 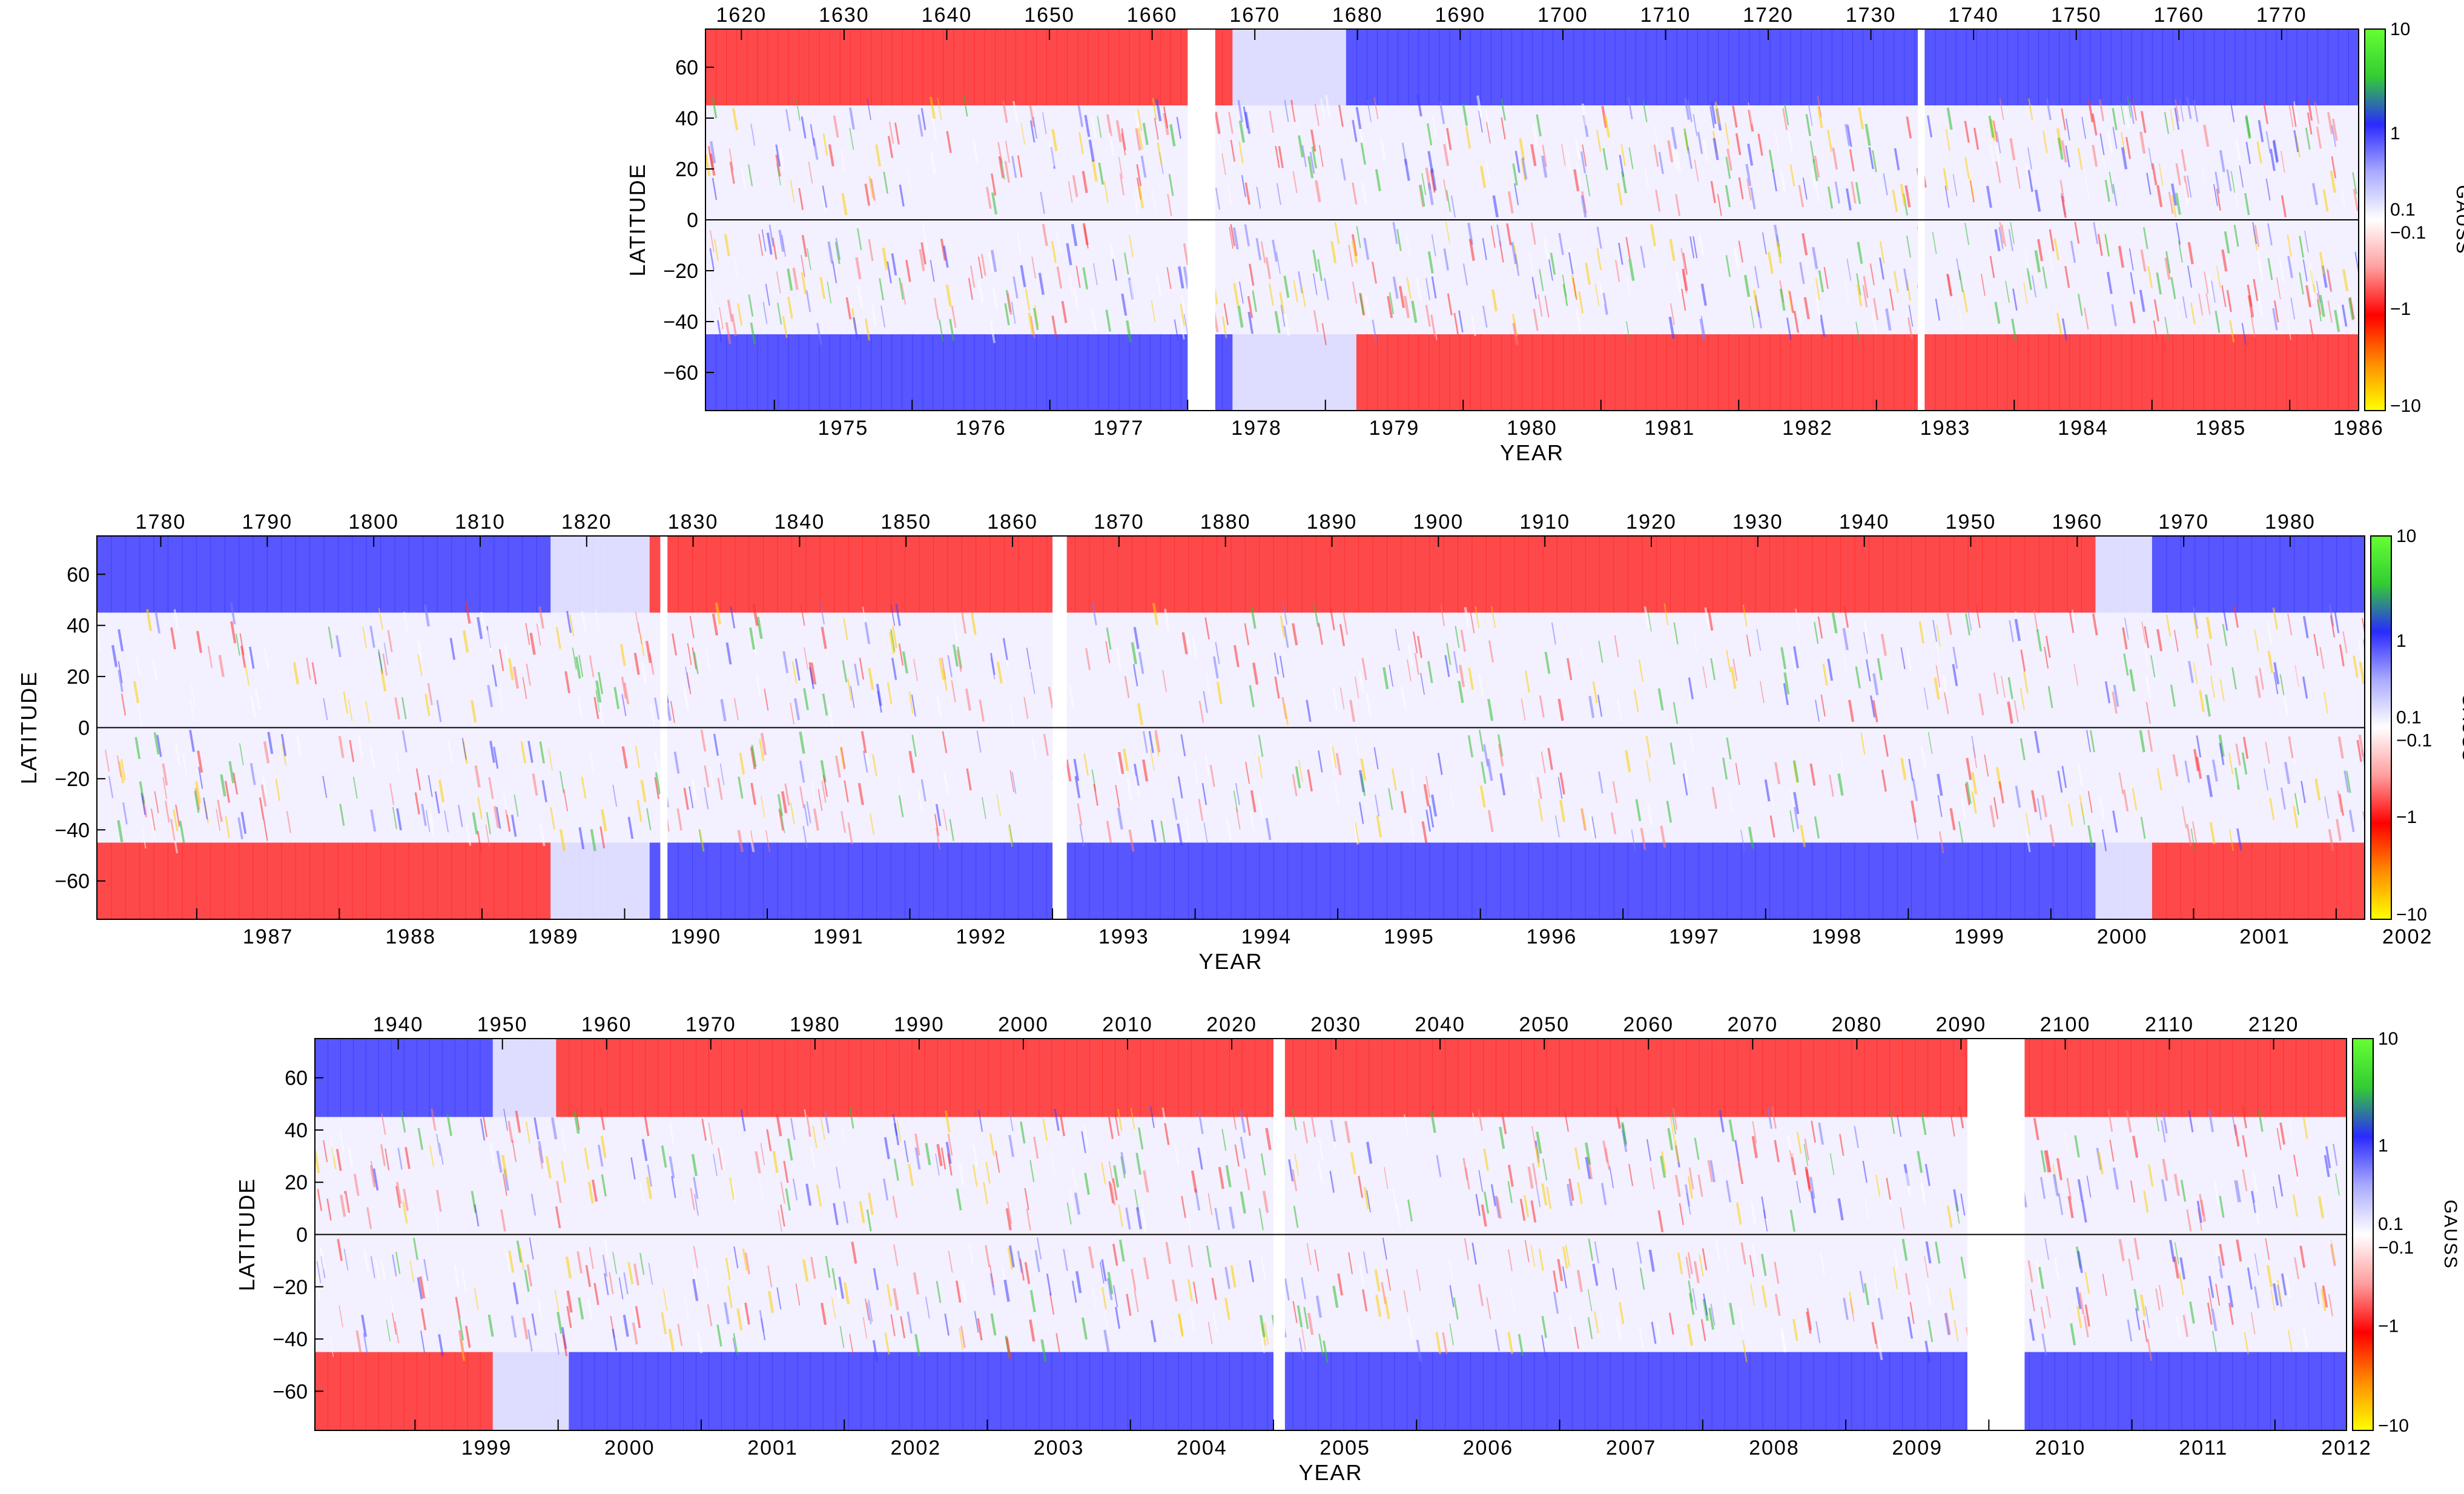 I want to click on rotation-tick-label: 1720, so click(x=1768, y=15).